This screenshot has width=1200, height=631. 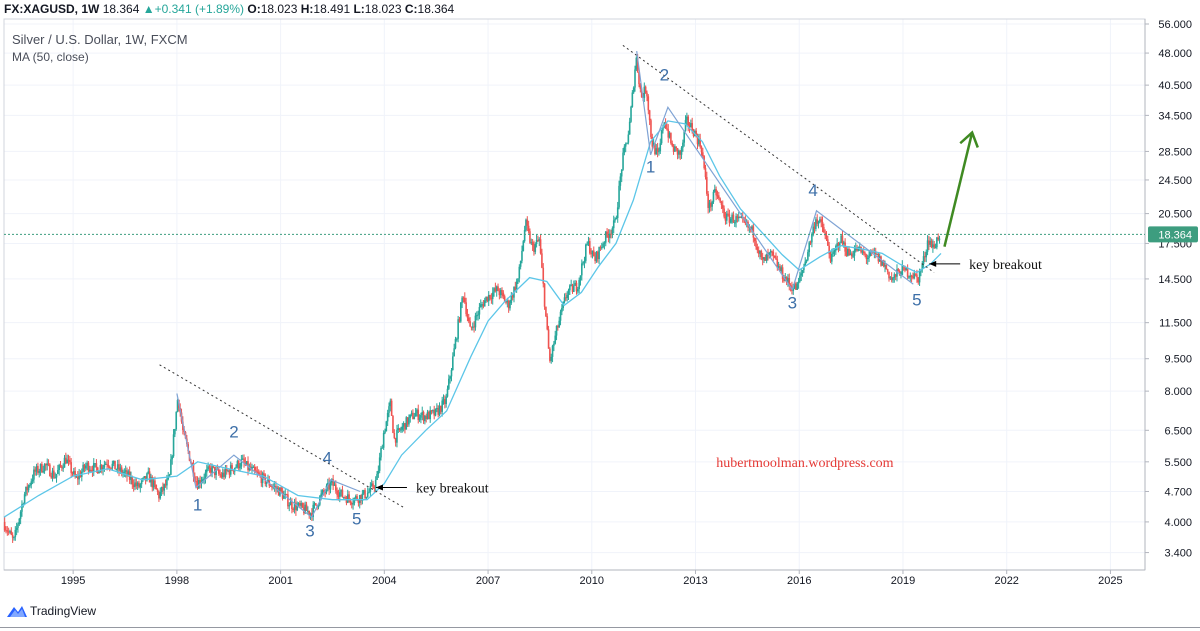 I want to click on price-tick-label: 6.500, so click(x=1178, y=431).